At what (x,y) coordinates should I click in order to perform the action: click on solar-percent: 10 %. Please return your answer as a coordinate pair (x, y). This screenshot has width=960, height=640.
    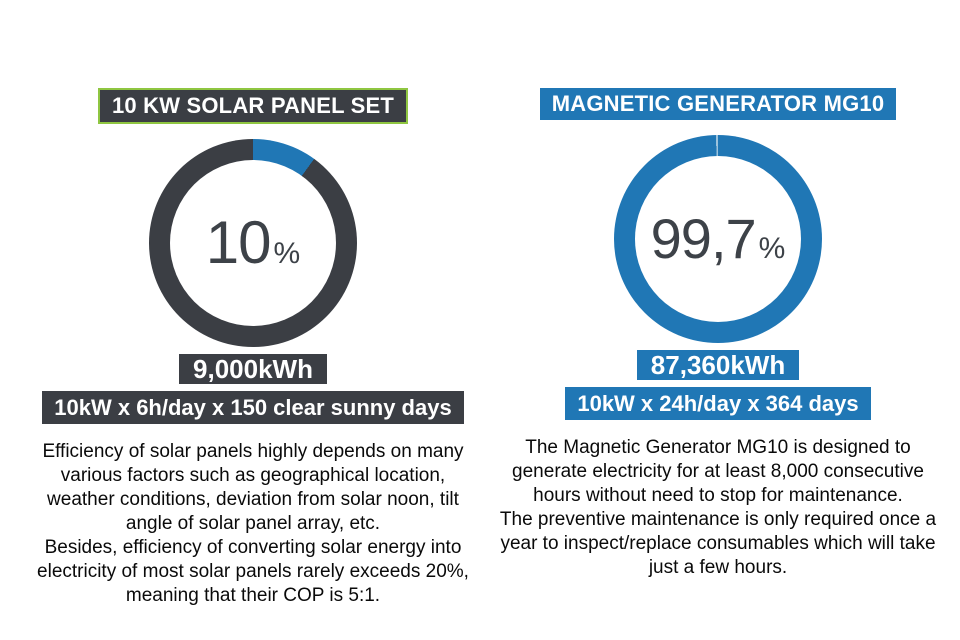
    Looking at the image, I should click on (253, 243).